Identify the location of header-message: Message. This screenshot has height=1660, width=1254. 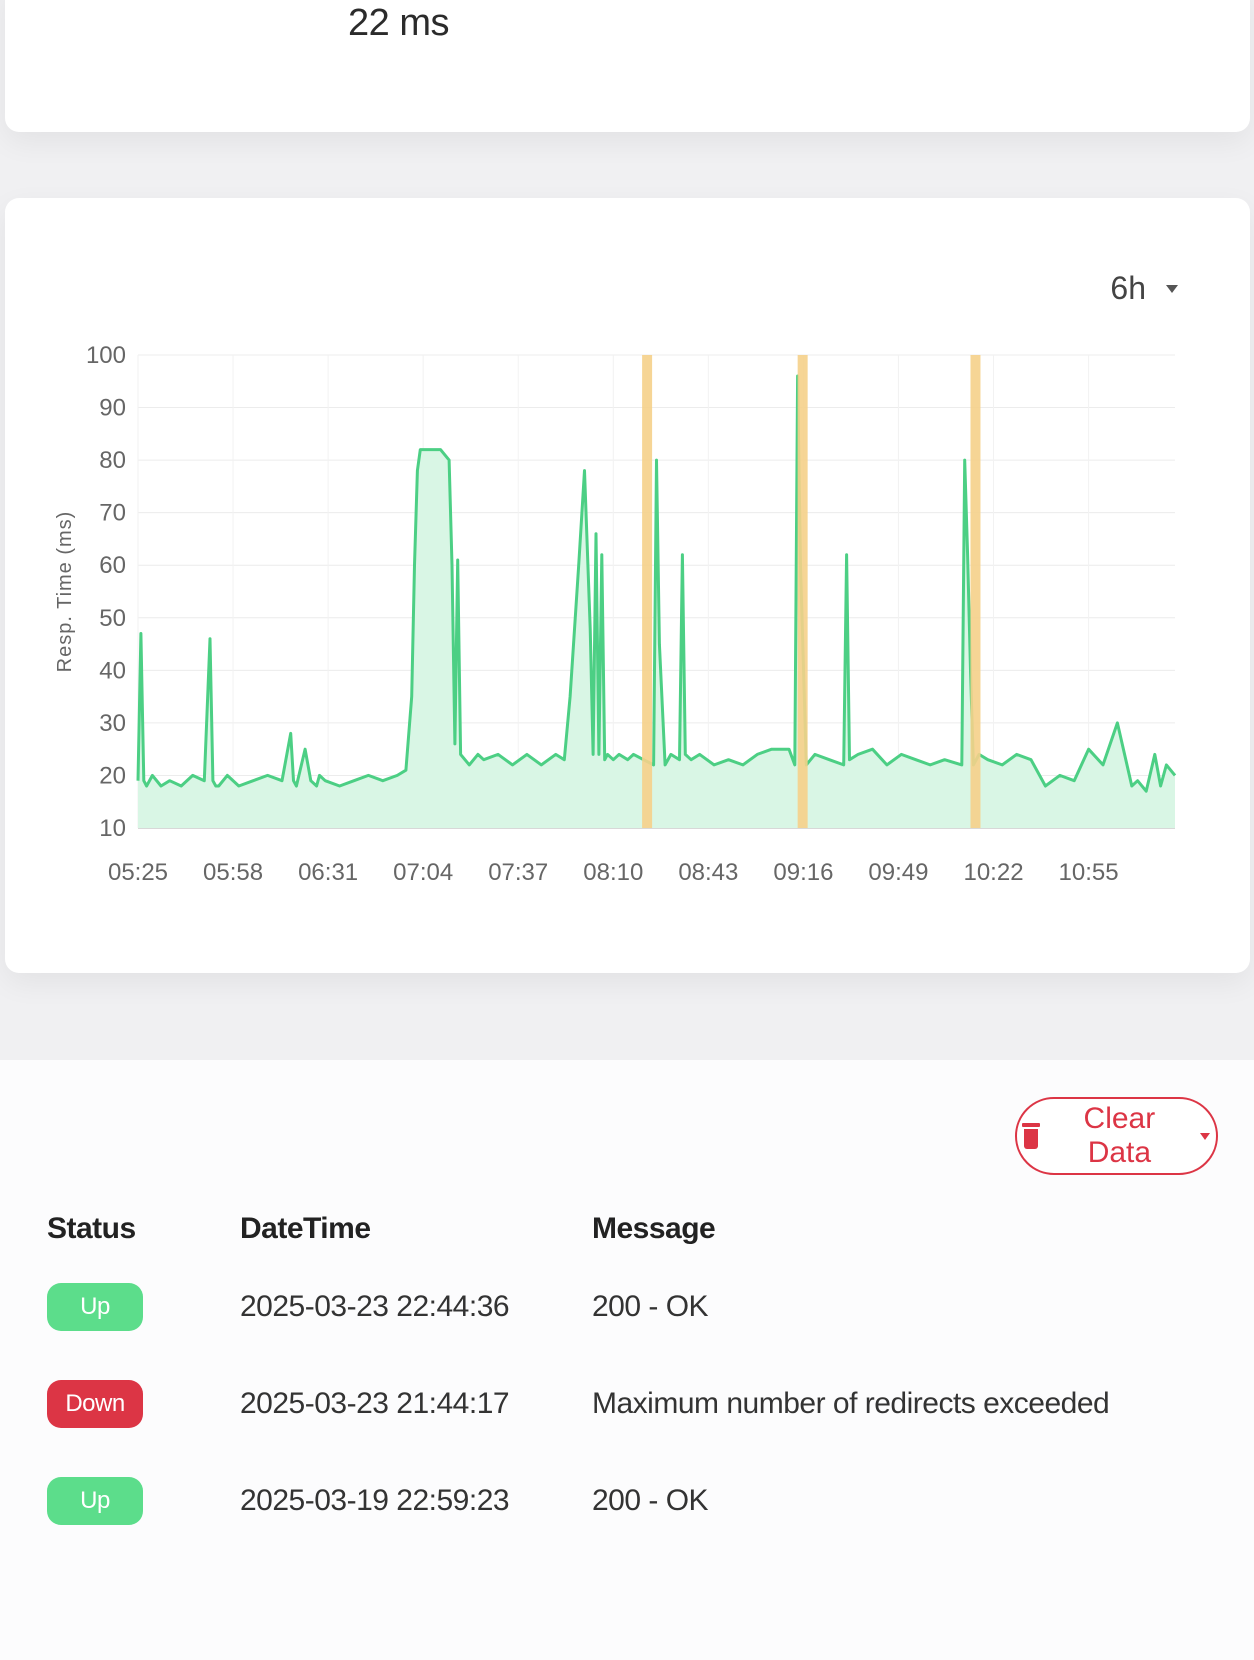
(654, 1228).